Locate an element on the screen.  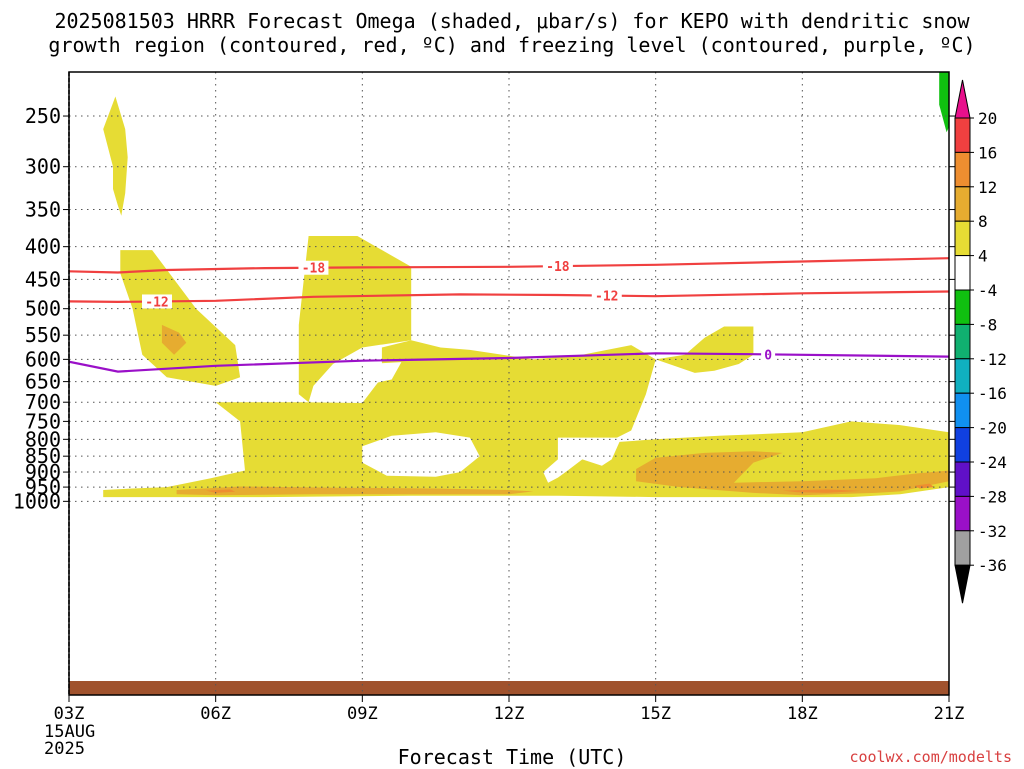
x-tick-sublabel: 2025 is located at coordinates (64, 749).